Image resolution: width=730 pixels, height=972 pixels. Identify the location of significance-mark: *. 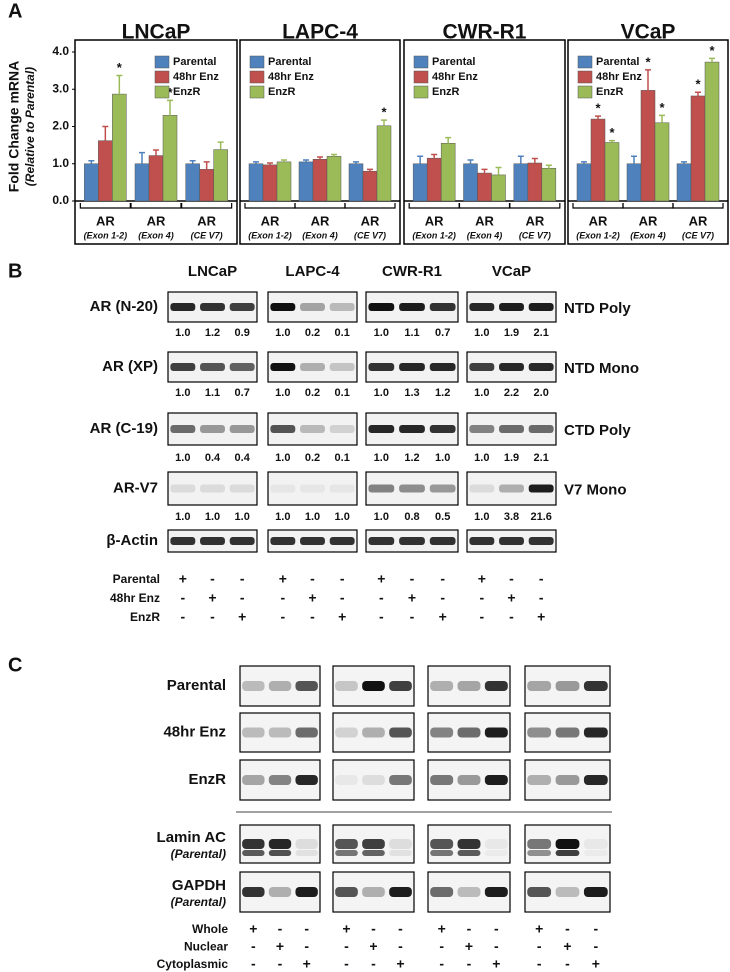
(612, 132).